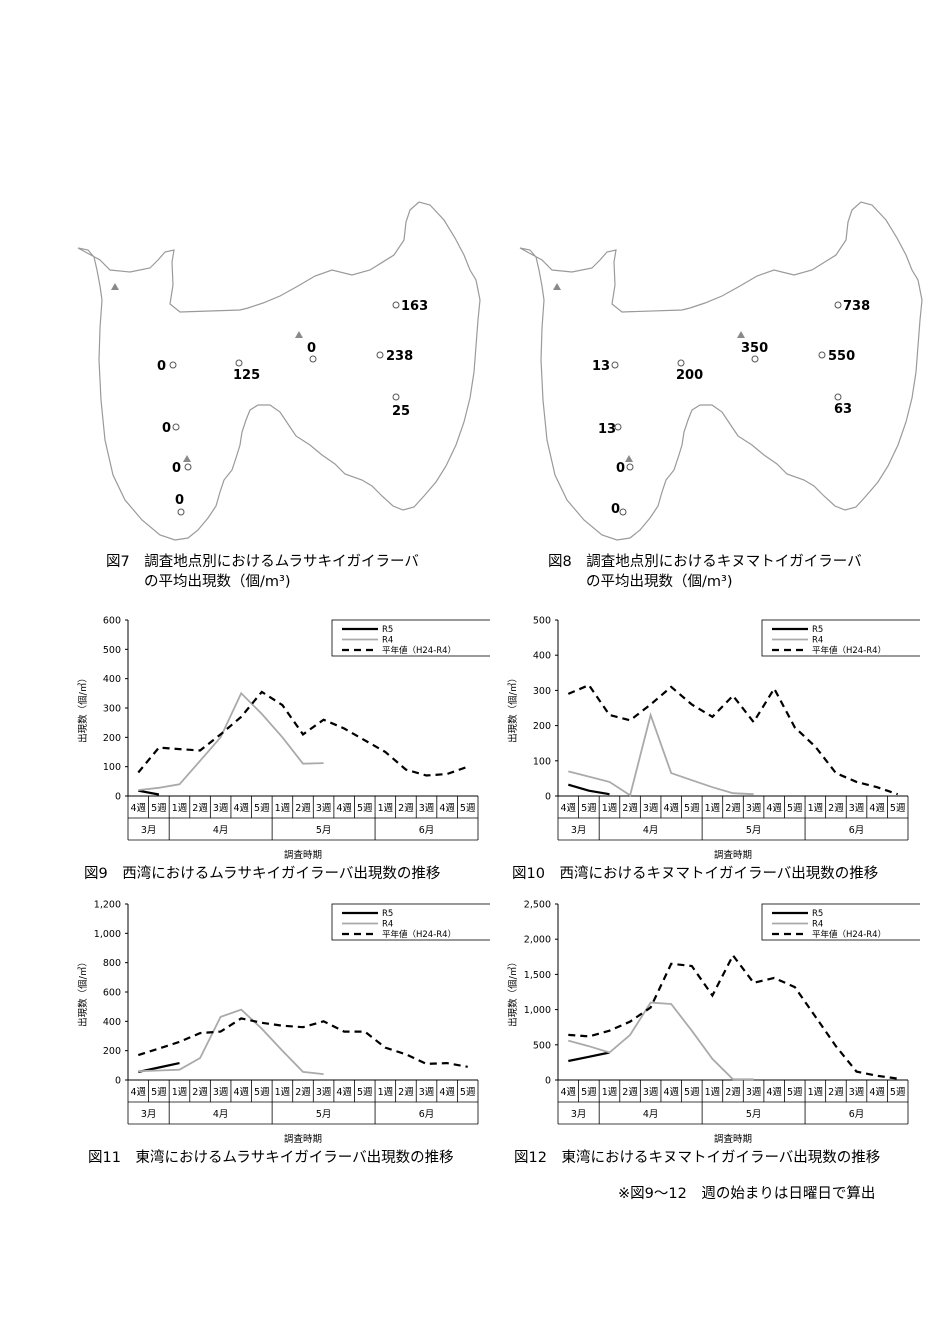  I want to click on map-label: 63, so click(843, 409).